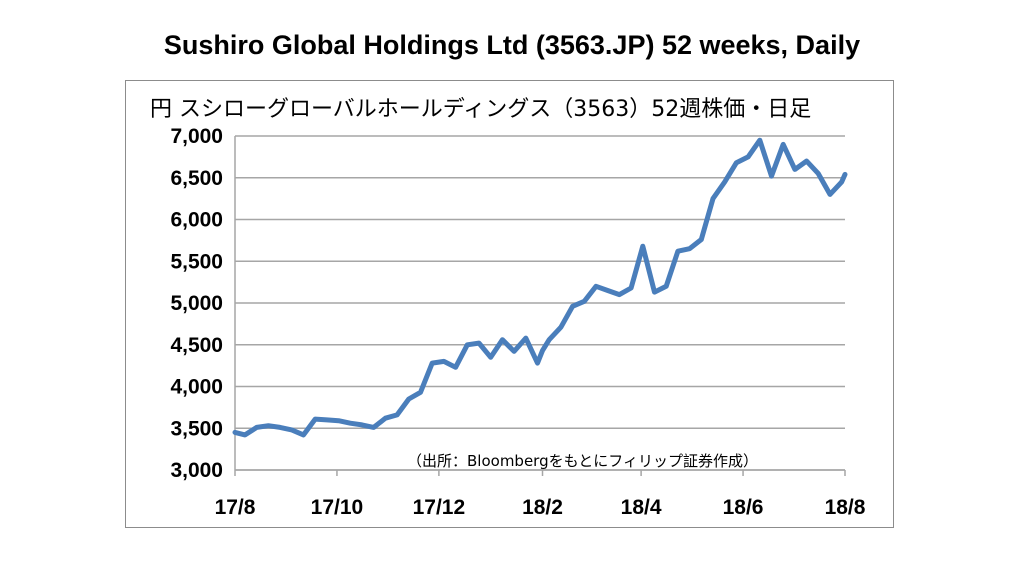 Image resolution: width=1024 pixels, height=576 pixels. Describe the element at coordinates (641, 507) in the screenshot. I see `x-tick-label: 18/4` at that location.